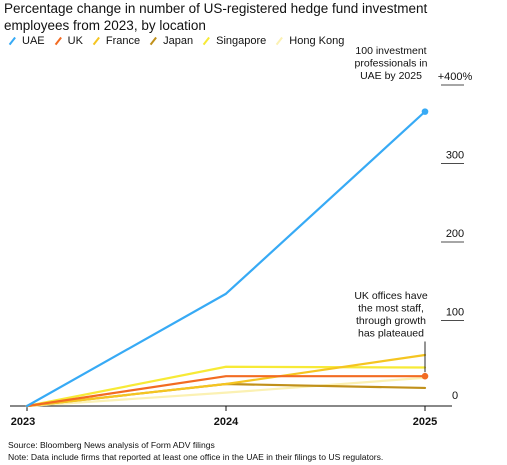 The height and width of the screenshot is (465, 507). I want to click on legend-item-france: France, so click(116, 41).